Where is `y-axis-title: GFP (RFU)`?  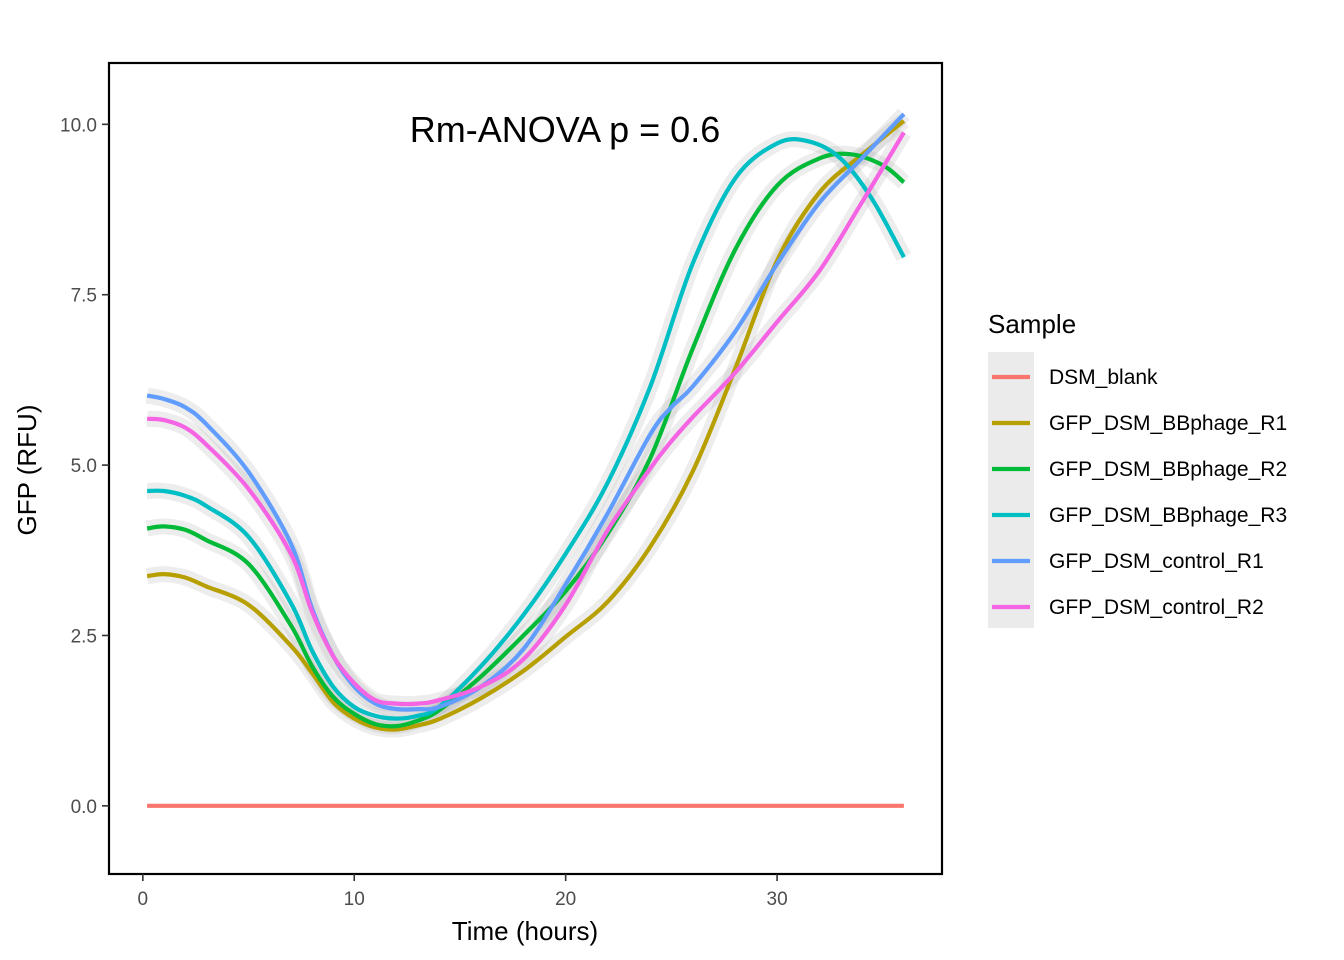 y-axis-title: GFP (RFU) is located at coordinates (27, 470).